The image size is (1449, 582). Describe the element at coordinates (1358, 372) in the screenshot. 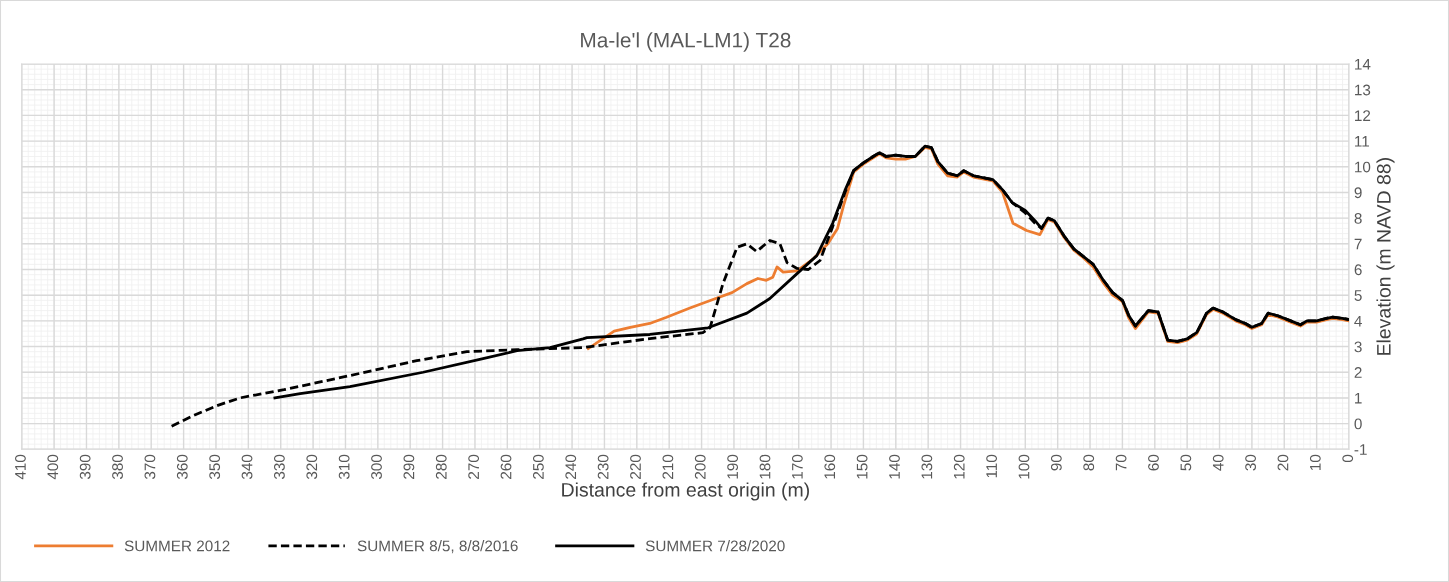

I see `y-tick-label: 2` at that location.